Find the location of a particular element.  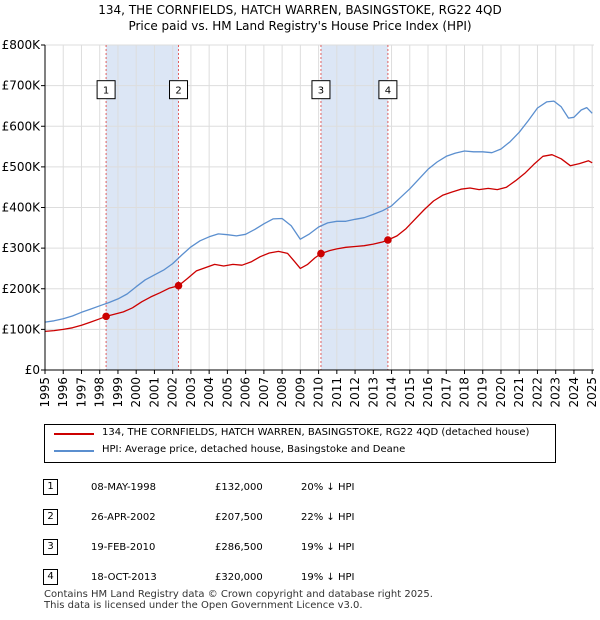

x-tick-label: 2008 is located at coordinates (282, 392).